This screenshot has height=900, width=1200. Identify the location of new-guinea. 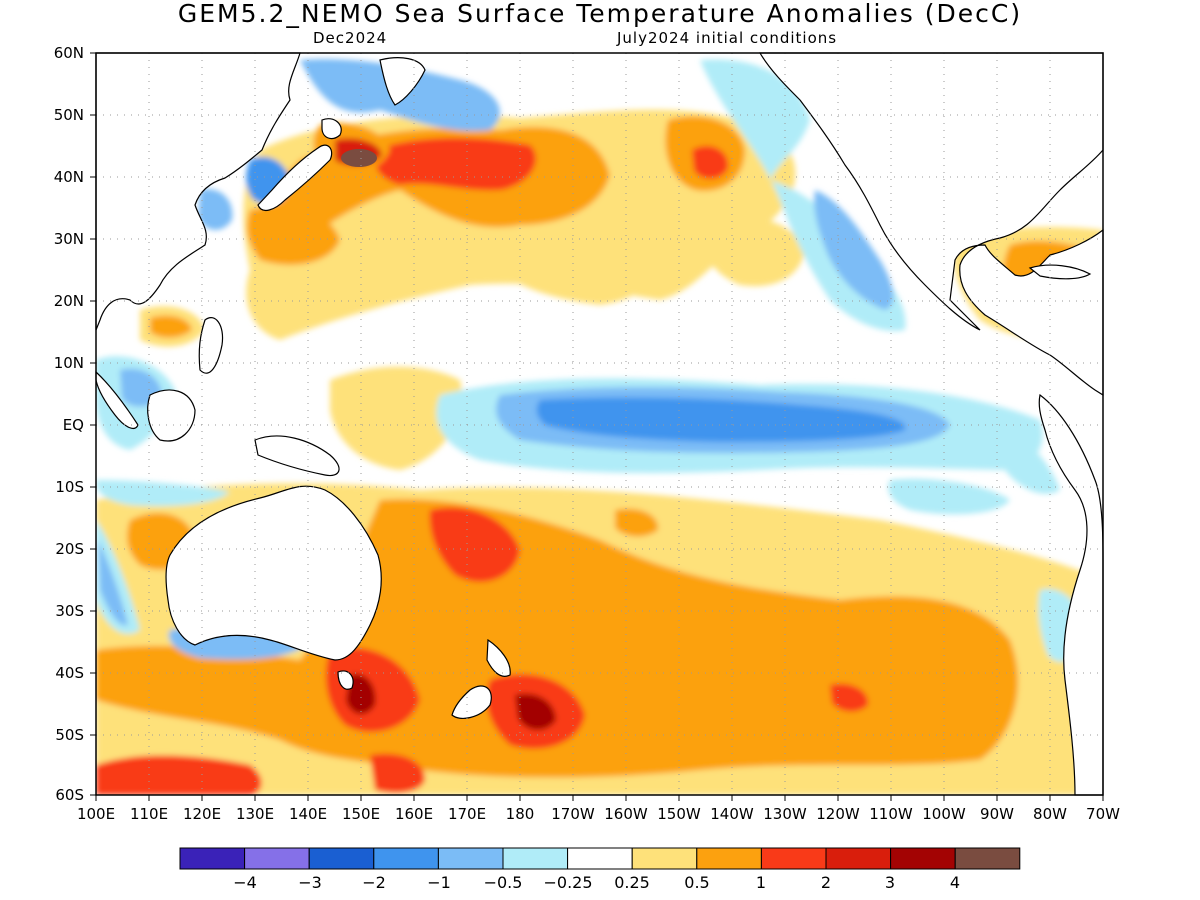
(297, 456).